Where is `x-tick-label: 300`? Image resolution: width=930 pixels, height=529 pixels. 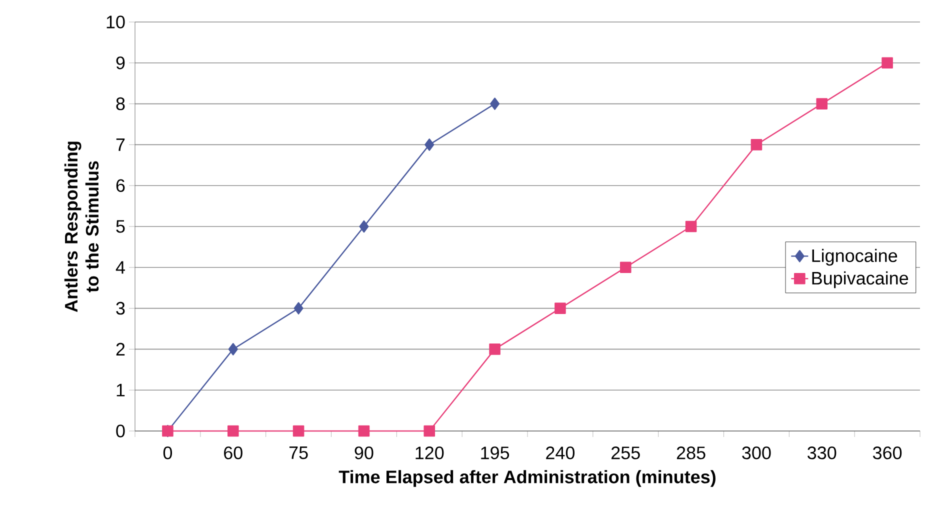
x-tick-label: 300 is located at coordinates (756, 453).